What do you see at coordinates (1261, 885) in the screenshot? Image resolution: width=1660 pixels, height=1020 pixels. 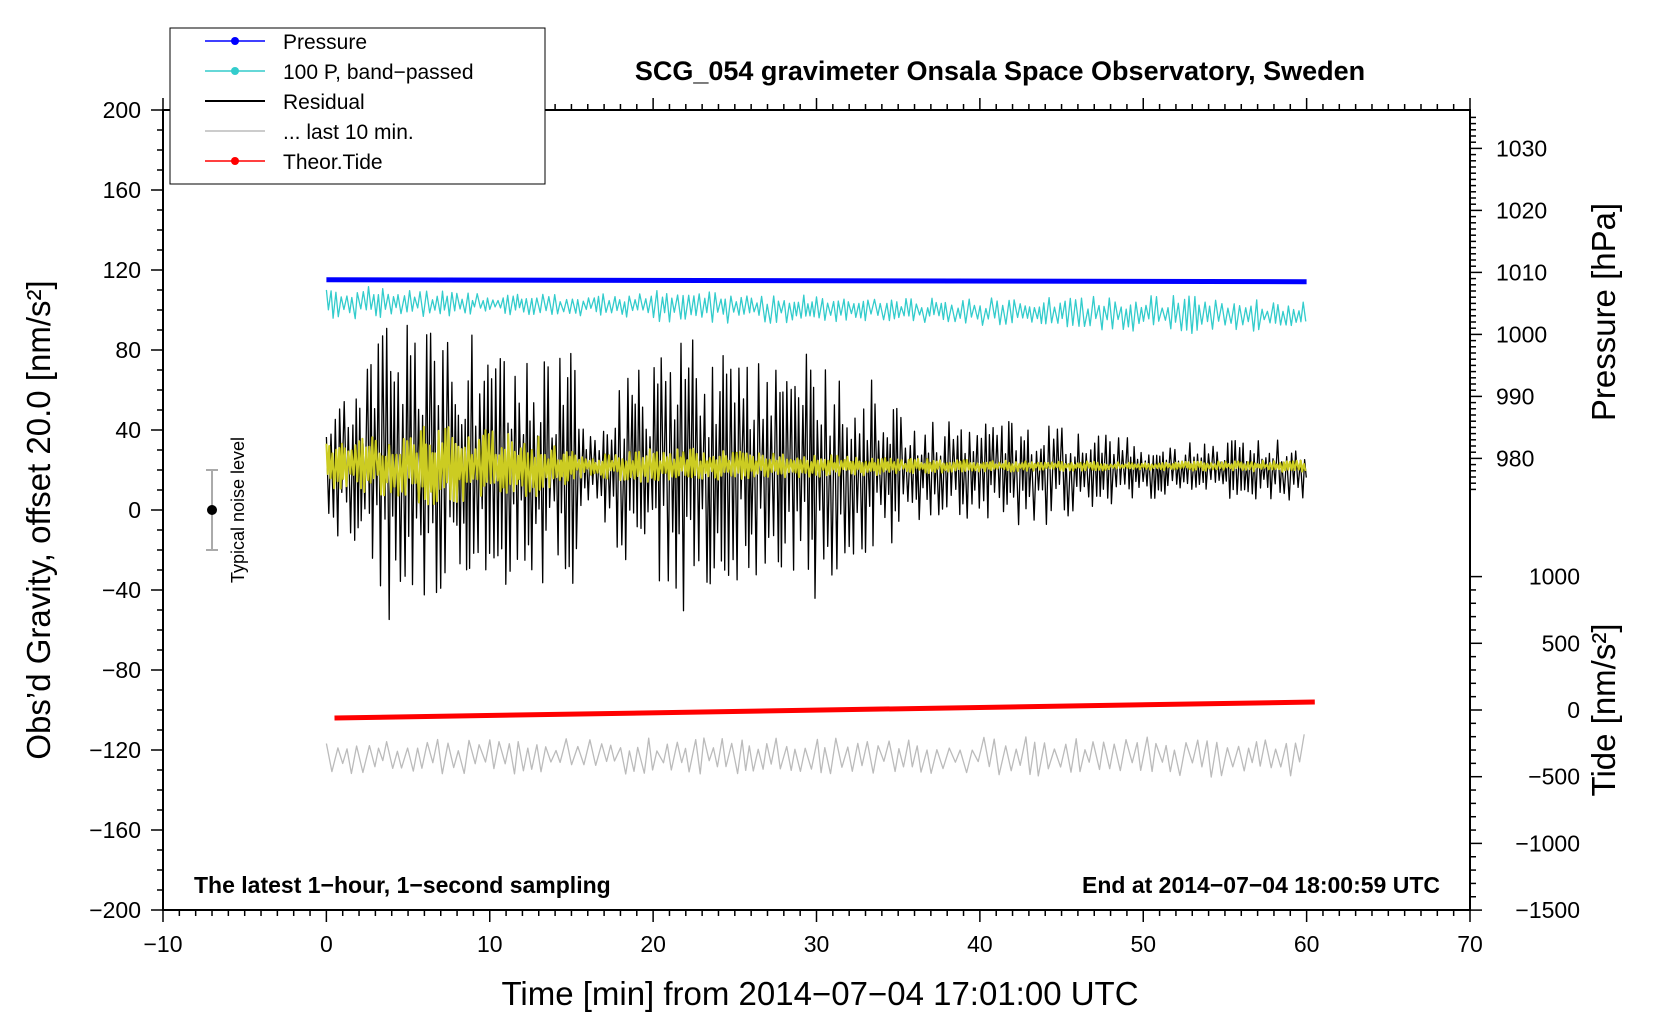 I see `annotation-end-time: End at 2014−07−04 18:00:59 UTC` at bounding box center [1261, 885].